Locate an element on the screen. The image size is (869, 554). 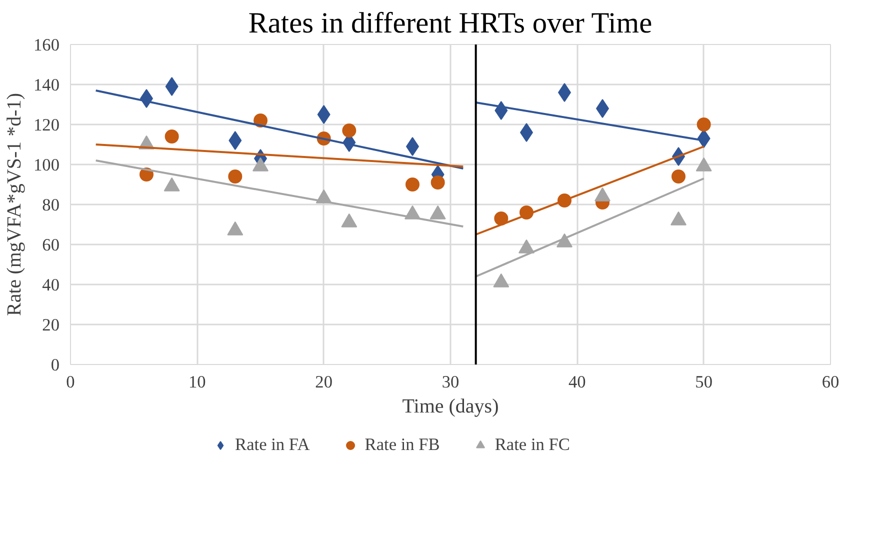
x-tick-label: 20 is located at coordinates (323, 382).